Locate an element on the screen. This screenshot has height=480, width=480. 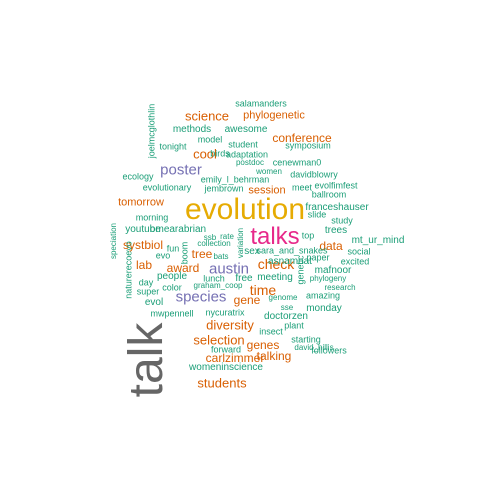
word-sara-and-snakes: sara_and_snakes is located at coordinates (292, 250).